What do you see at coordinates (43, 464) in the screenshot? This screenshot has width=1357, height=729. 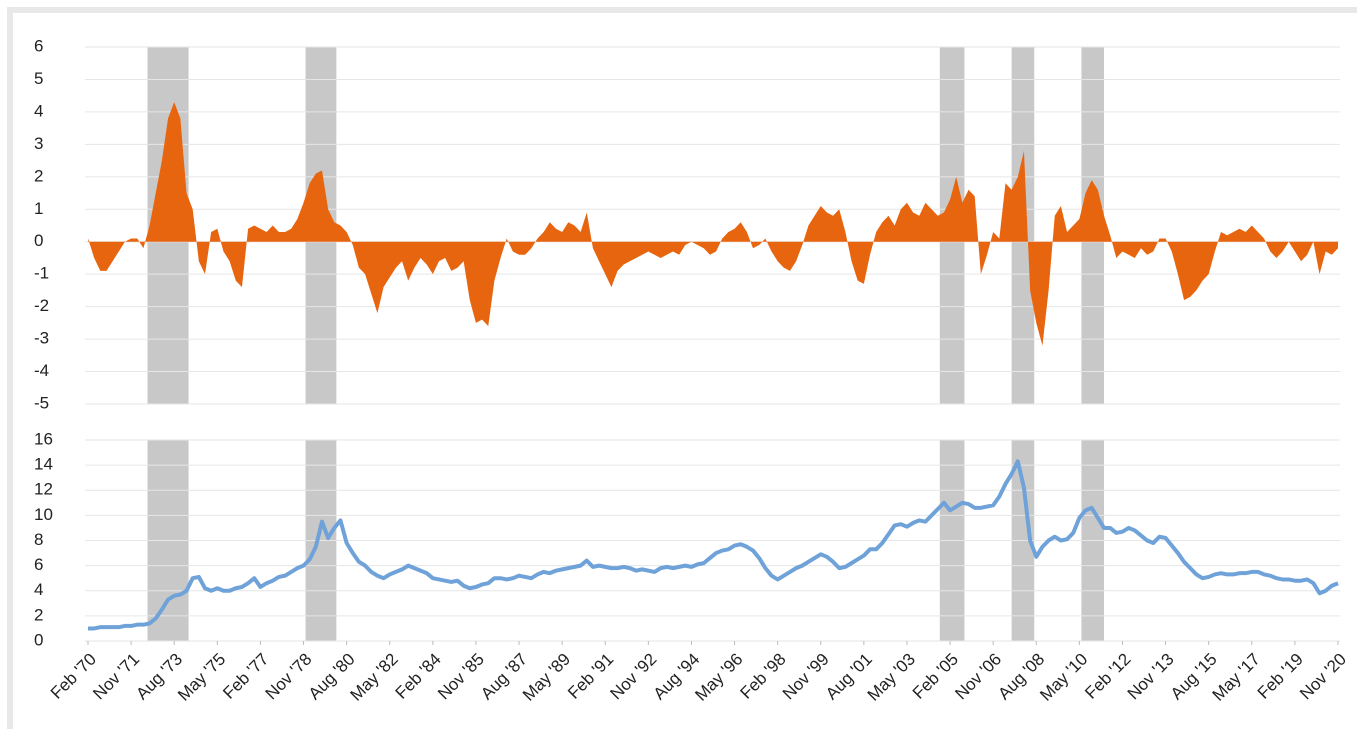 I see `y2-tick-label: 14` at bounding box center [43, 464].